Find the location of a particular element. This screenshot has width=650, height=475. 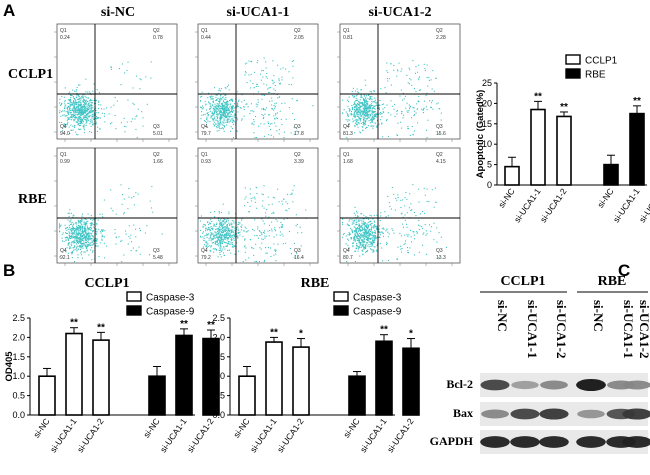

significance-label: ** is located at coordinates (274, 332).